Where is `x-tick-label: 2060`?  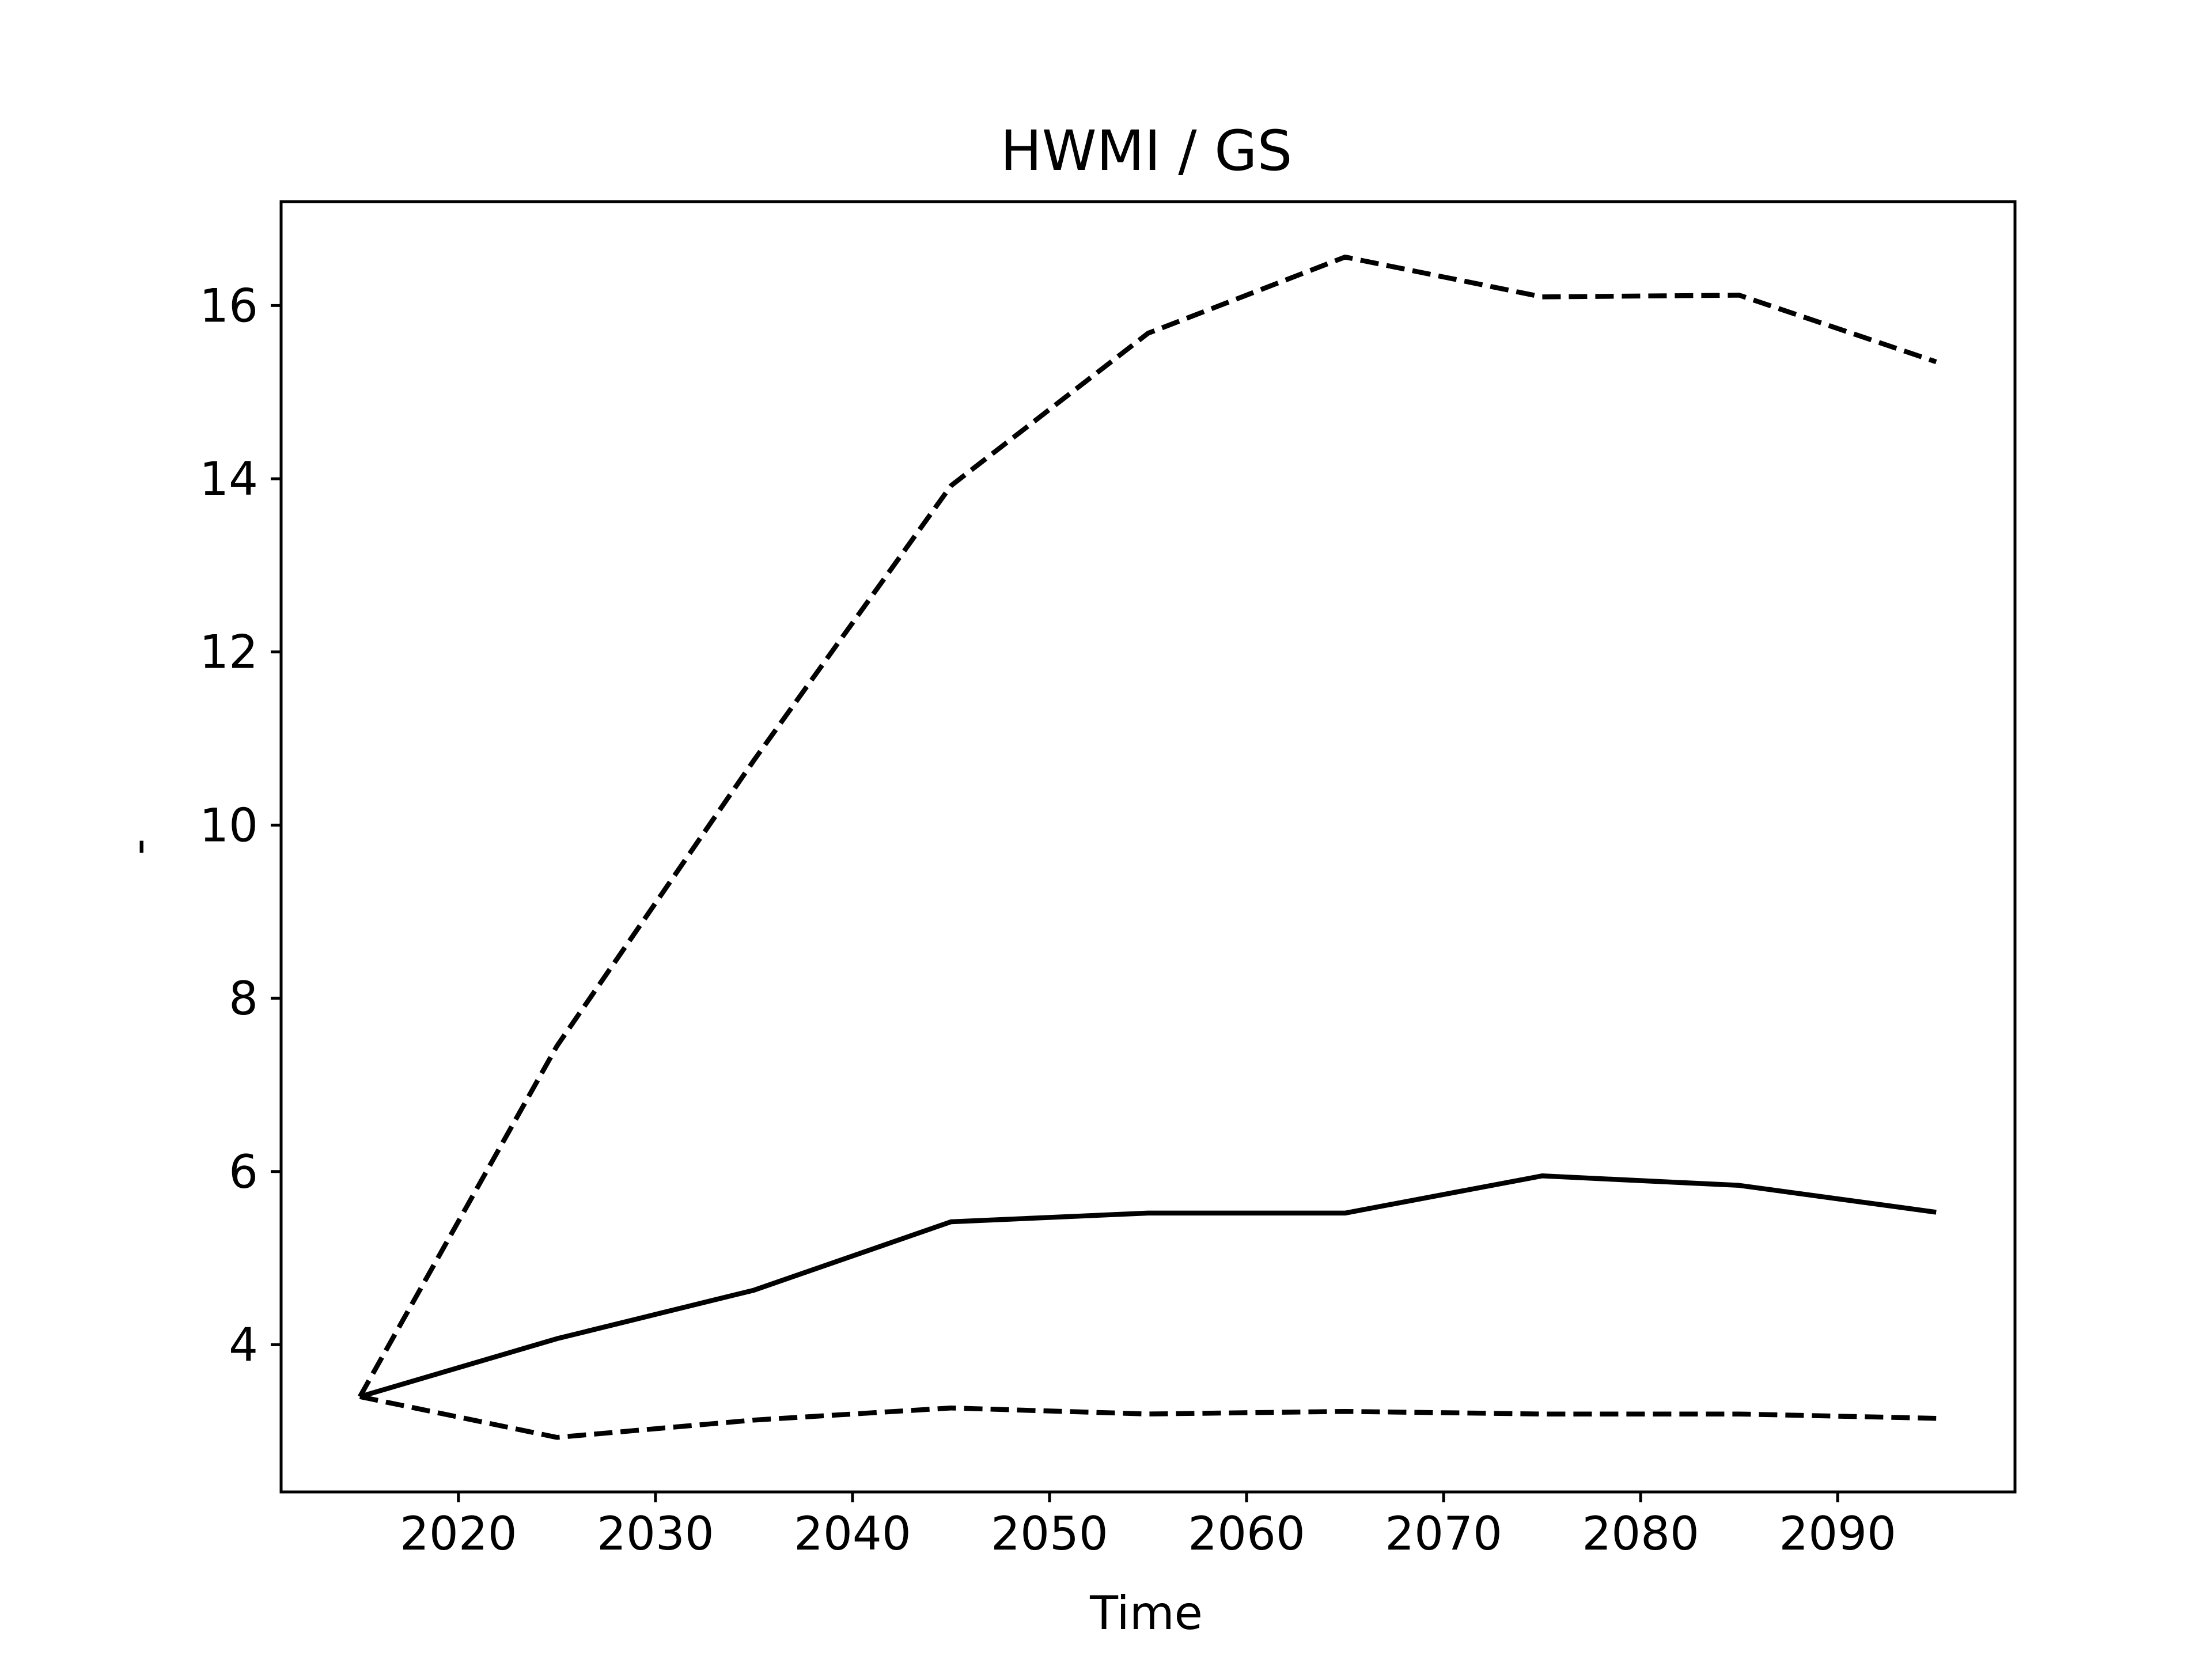
x-tick-label: 2060 is located at coordinates (1247, 1533).